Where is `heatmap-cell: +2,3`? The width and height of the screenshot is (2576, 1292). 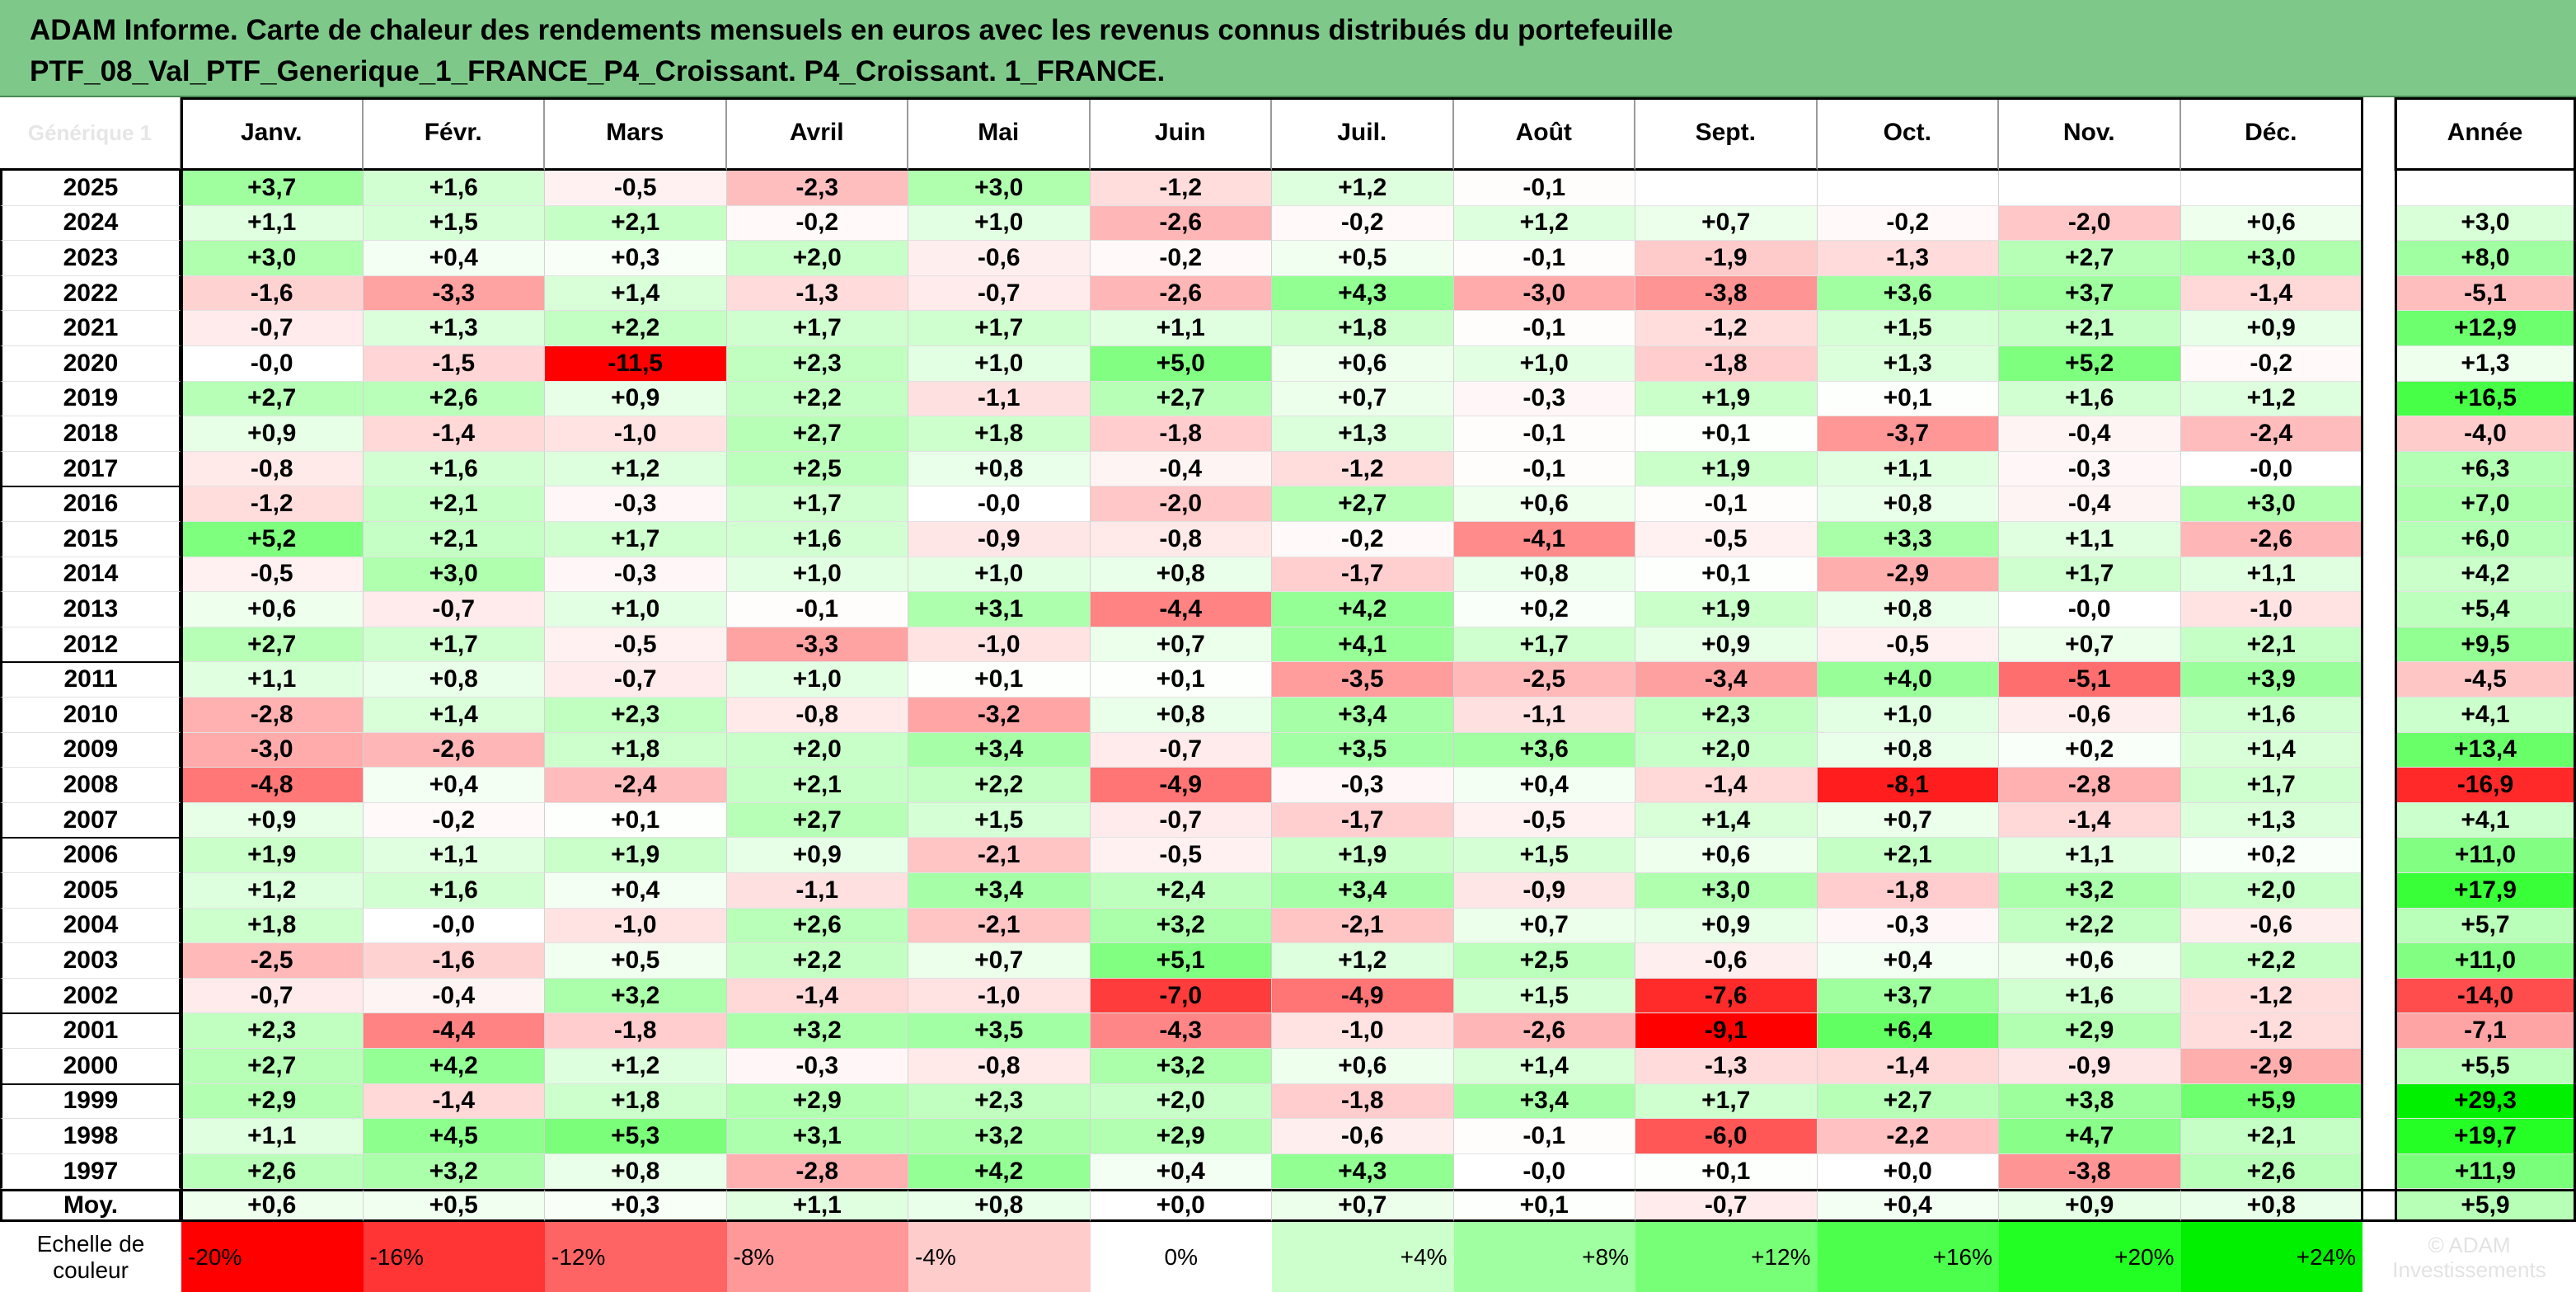 heatmap-cell: +2,3 is located at coordinates (636, 715).